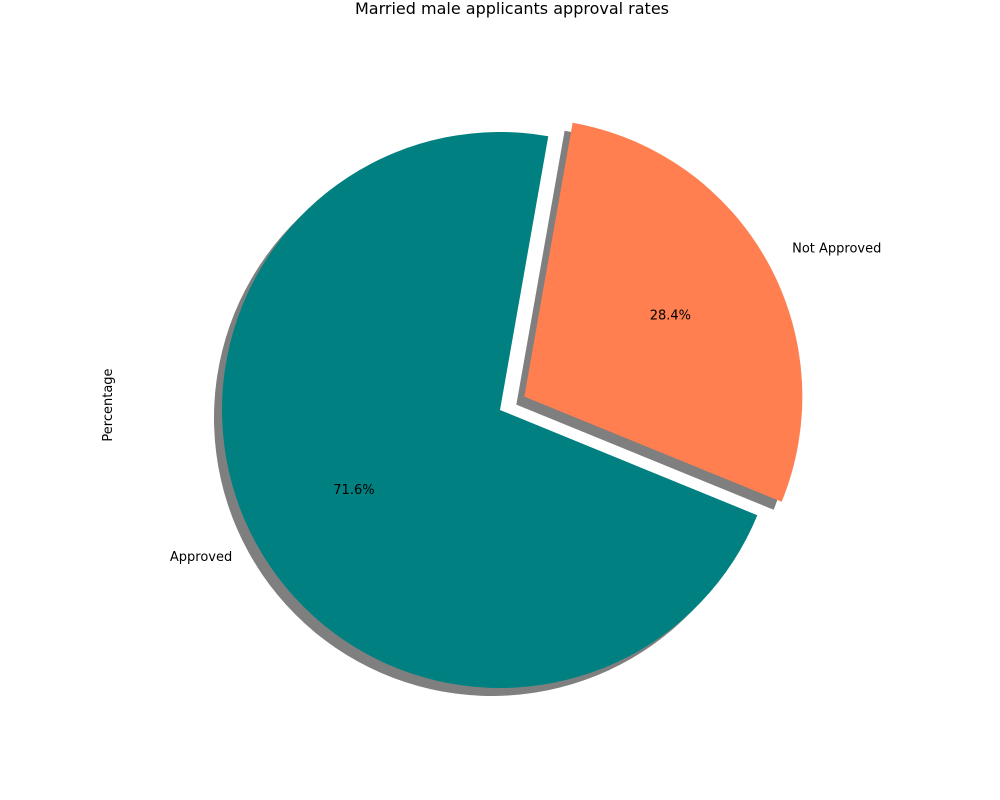 The height and width of the screenshot is (800, 1000). What do you see at coordinates (836, 248) in the screenshot?
I see `slice-label-not-approved: Not Approved` at bounding box center [836, 248].